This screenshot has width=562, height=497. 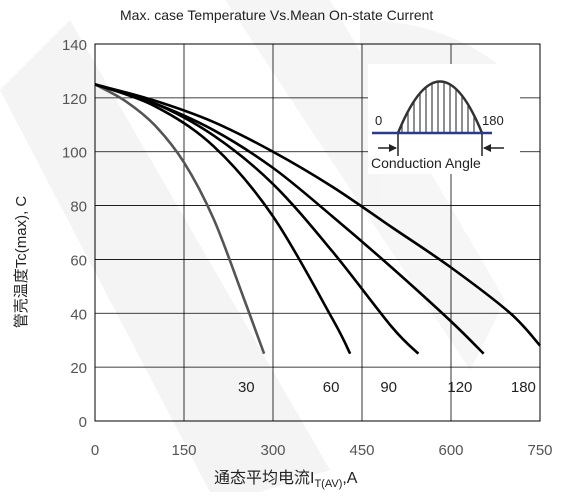 What do you see at coordinates (523, 387) in the screenshot?
I see `series-label-180: 180` at bounding box center [523, 387].